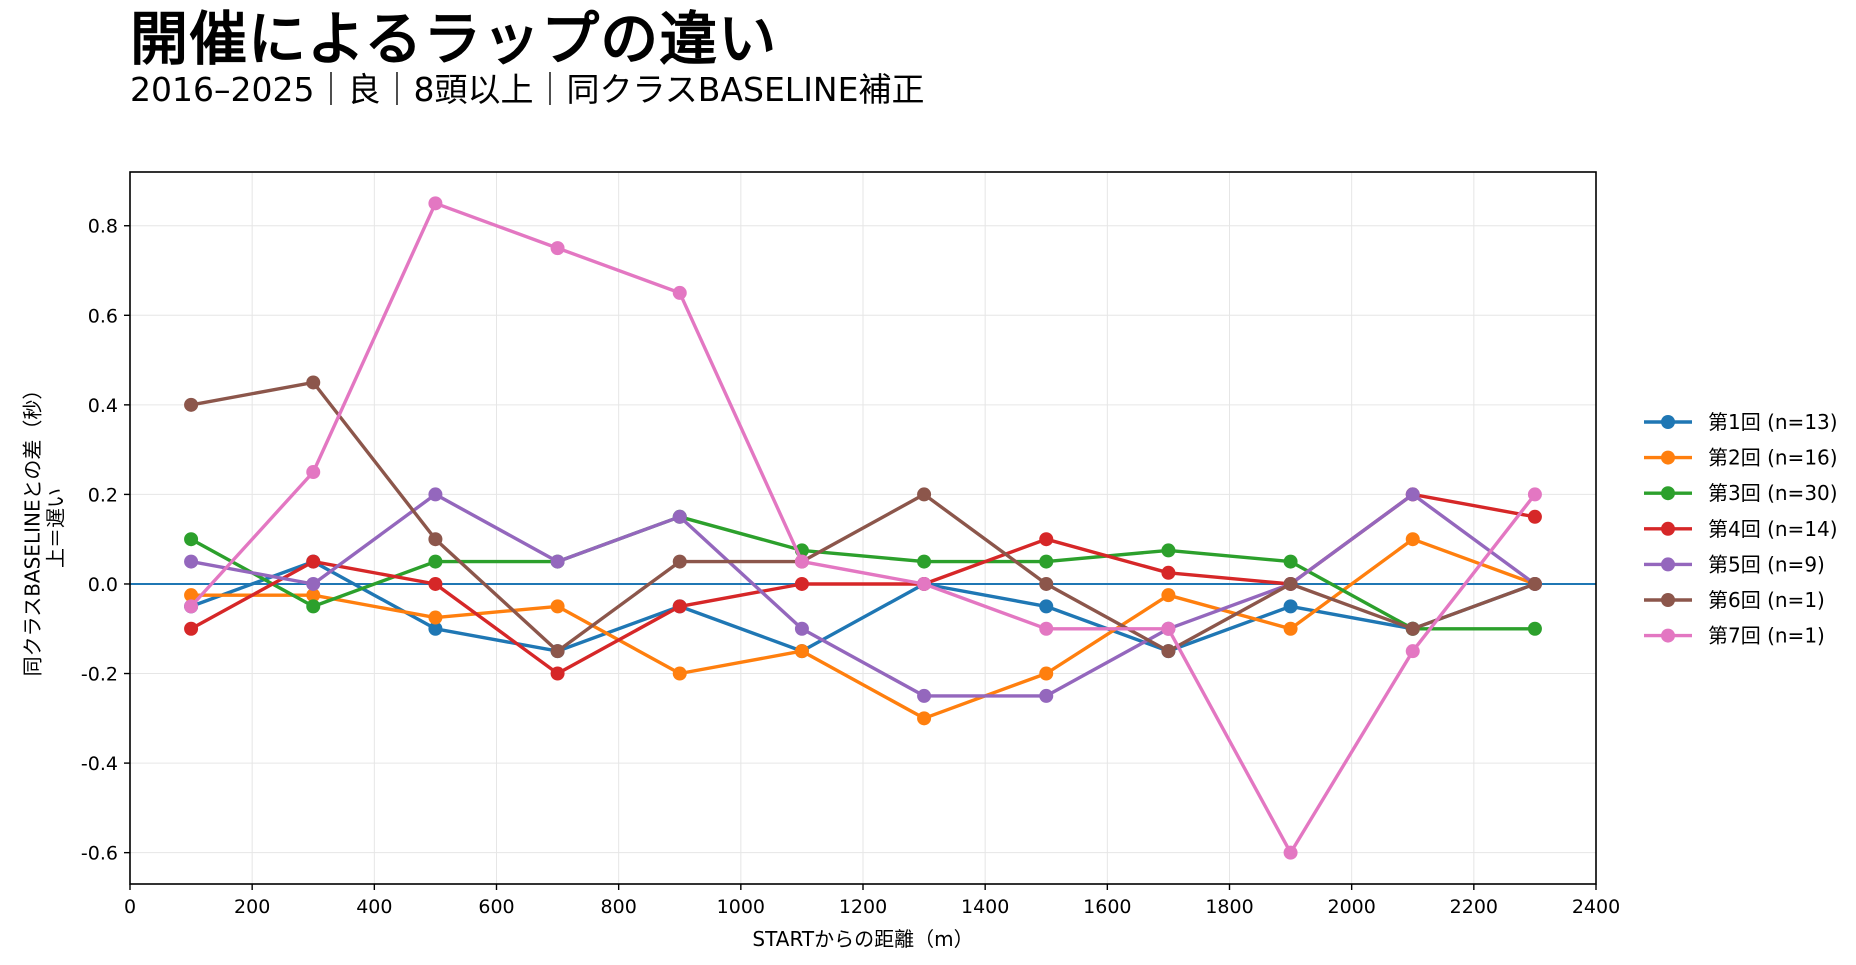  What do you see at coordinates (1766, 636) in the screenshot?
I see `legend-label: 第7回 (n=1)` at bounding box center [1766, 636].